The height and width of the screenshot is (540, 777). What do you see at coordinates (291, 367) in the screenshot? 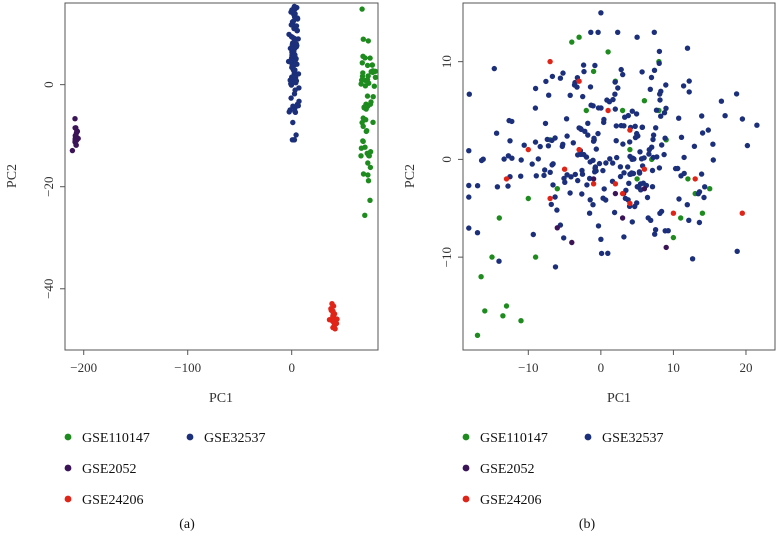
I see `x-tick-label: 0` at bounding box center [291, 367].